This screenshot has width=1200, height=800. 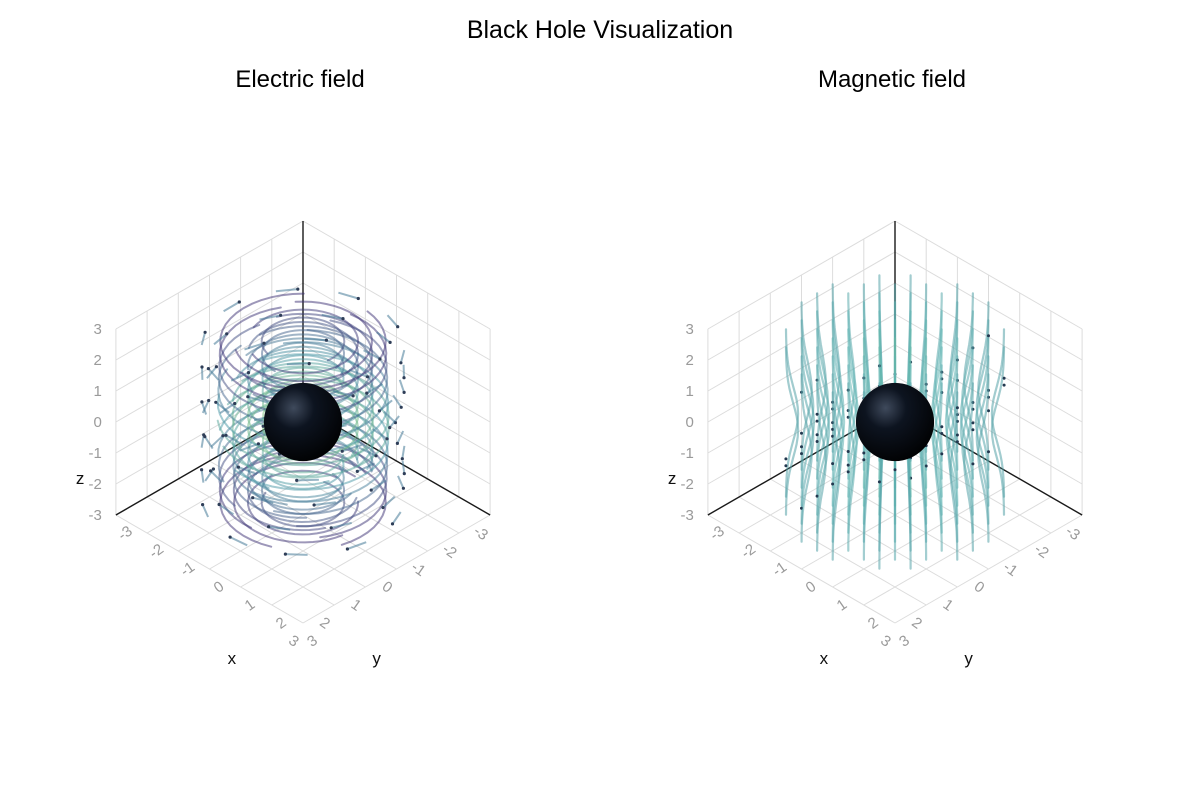 What do you see at coordinates (98, 422) in the screenshot?
I see `z-tick-label: 0` at bounding box center [98, 422].